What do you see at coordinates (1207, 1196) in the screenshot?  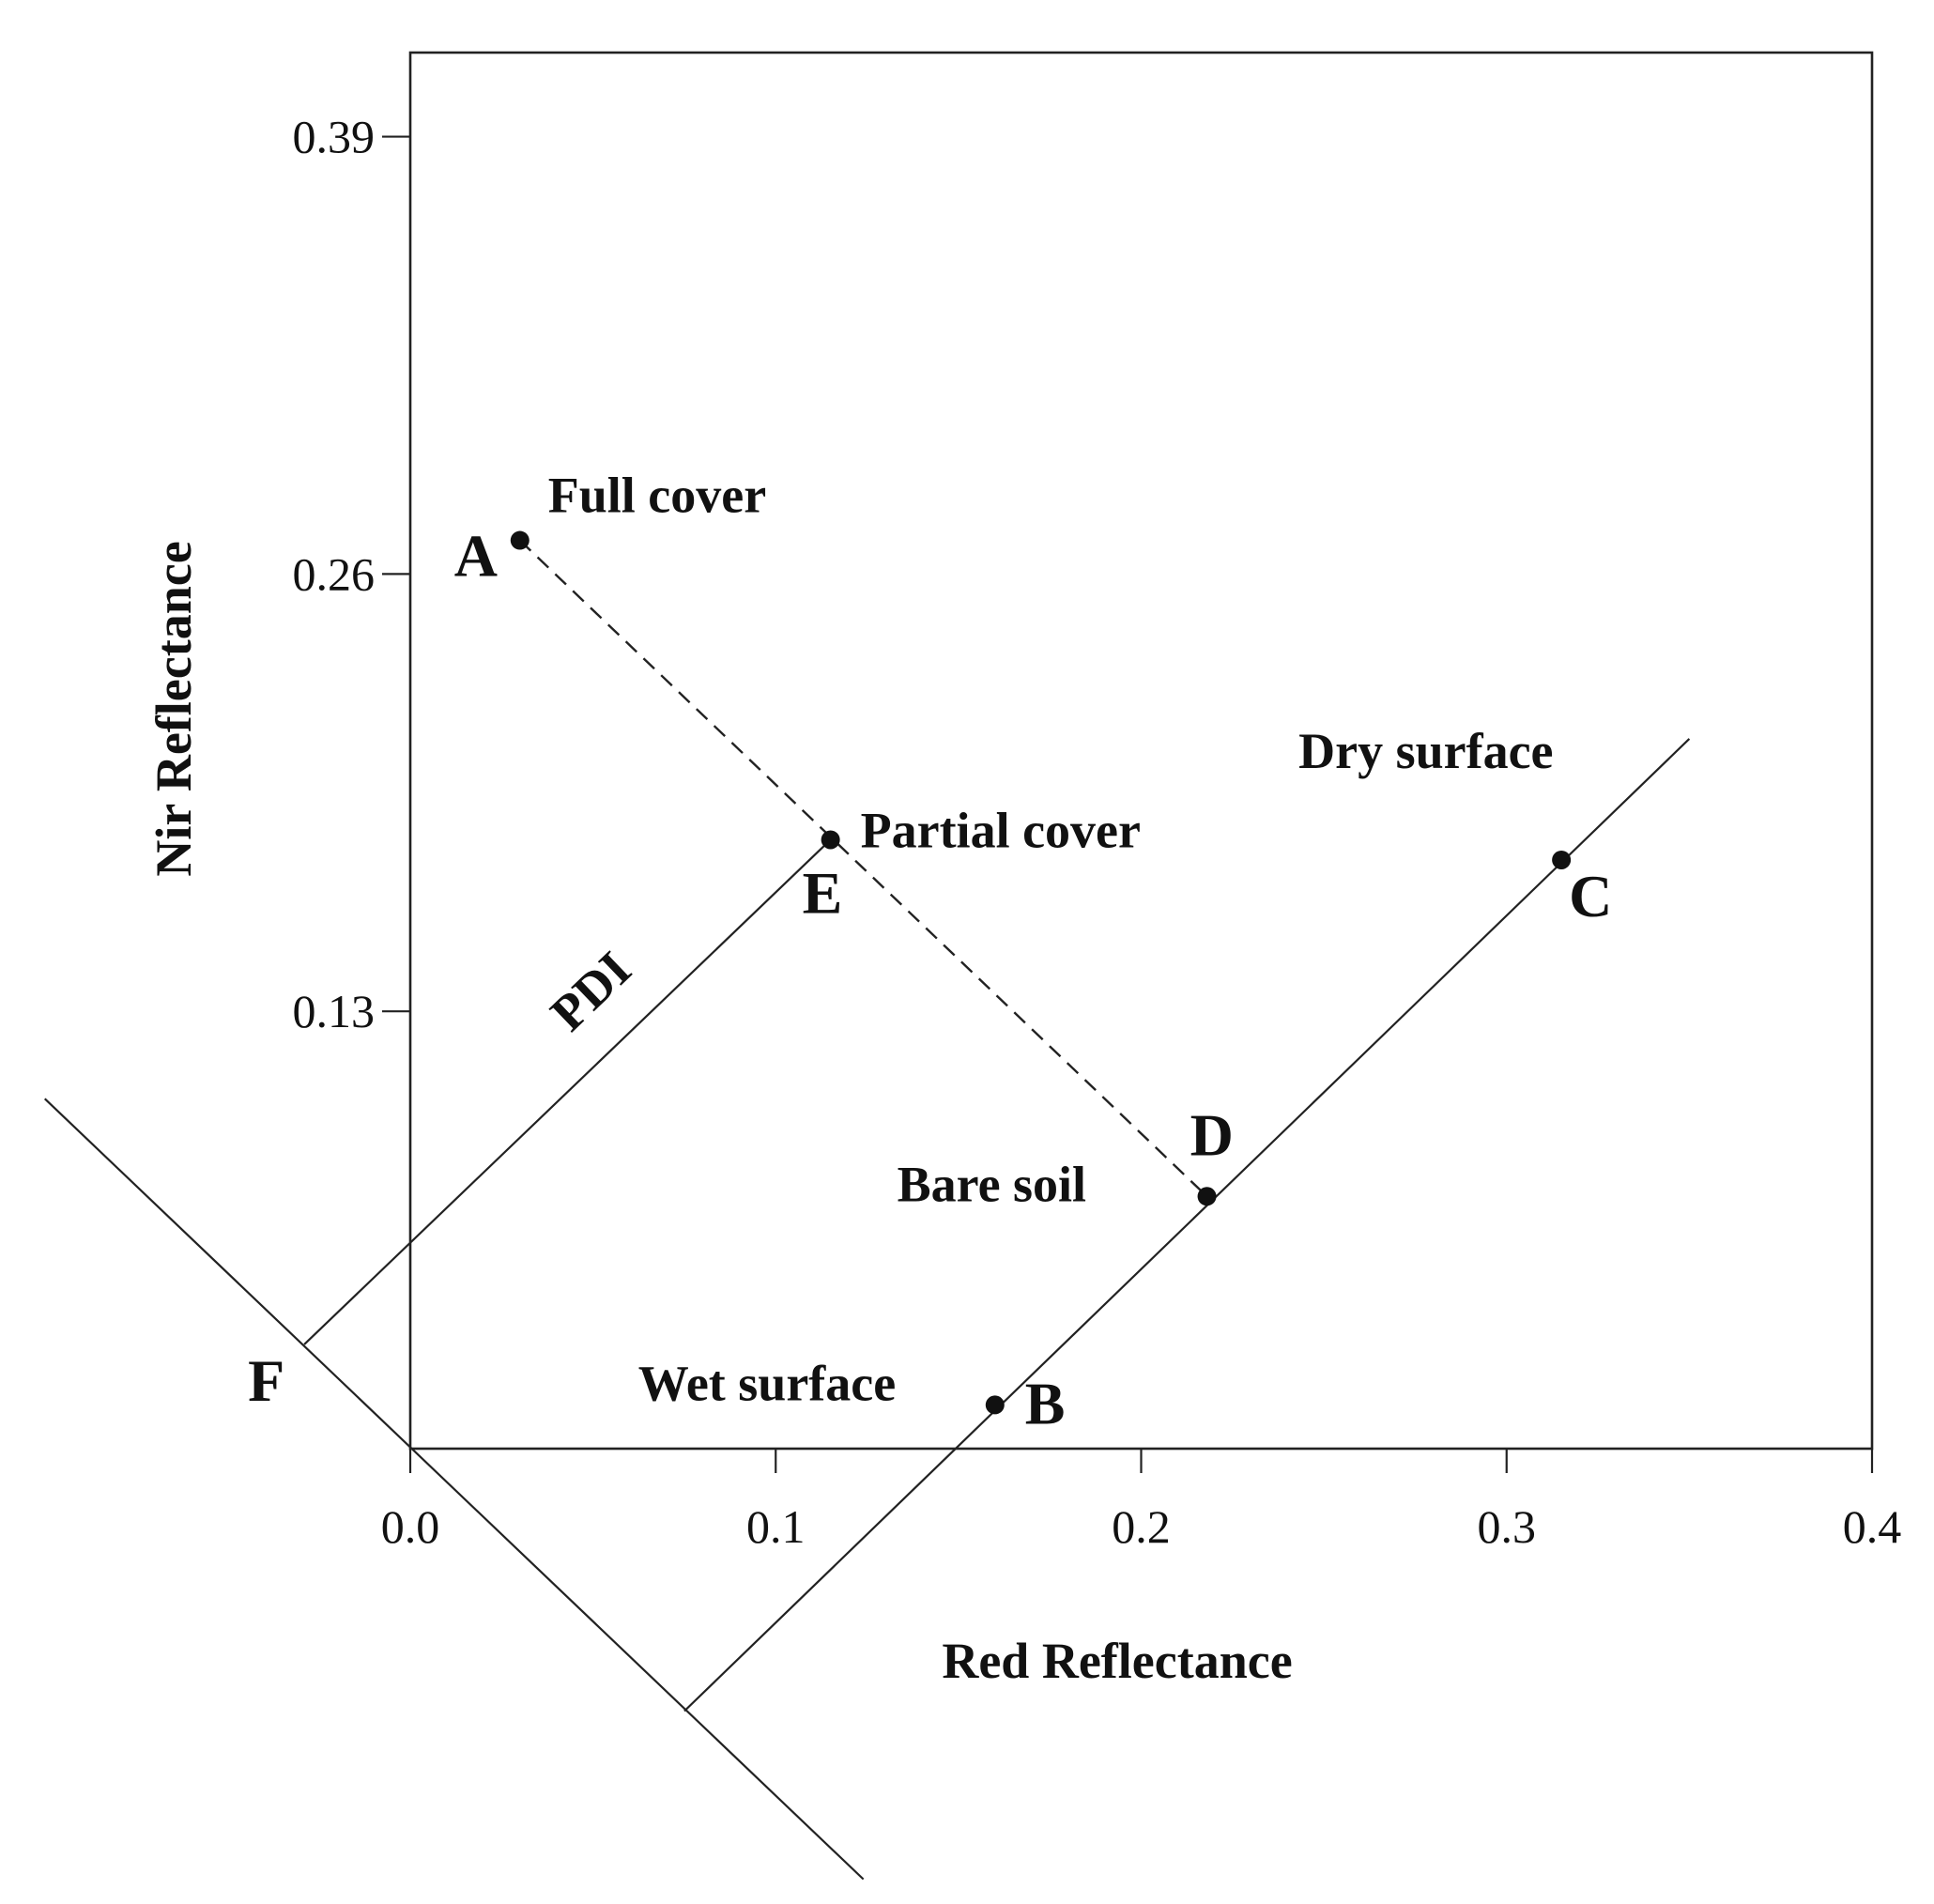 I see `point-d` at bounding box center [1207, 1196].